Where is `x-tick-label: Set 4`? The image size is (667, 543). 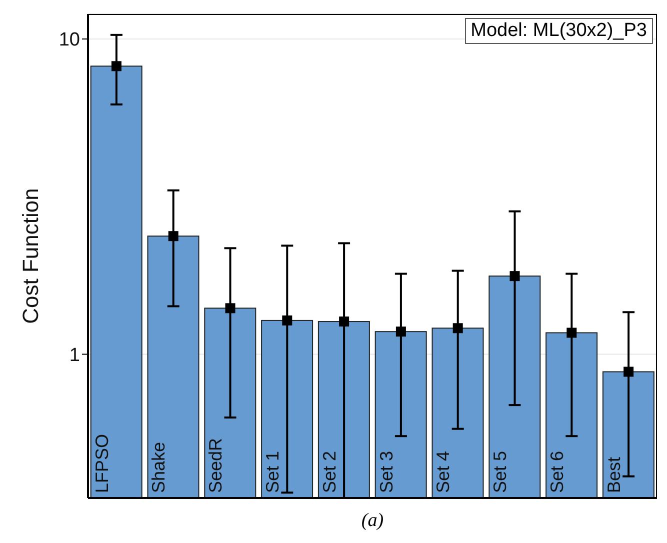 x-tick-label: Set 4 is located at coordinates (443, 471).